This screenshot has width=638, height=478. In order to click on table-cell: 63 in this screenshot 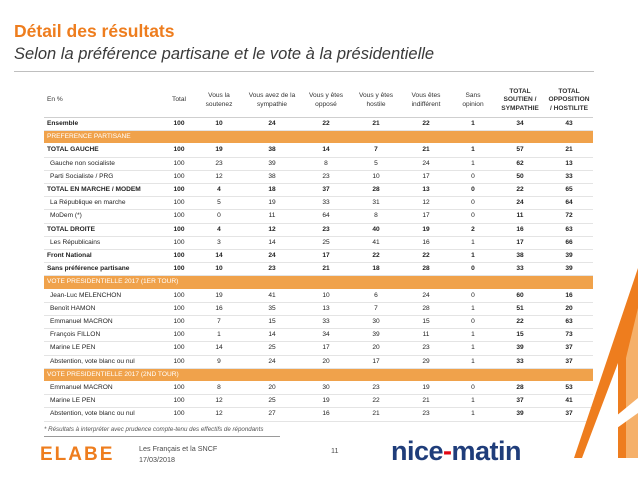, I will do `click(569, 230)`.